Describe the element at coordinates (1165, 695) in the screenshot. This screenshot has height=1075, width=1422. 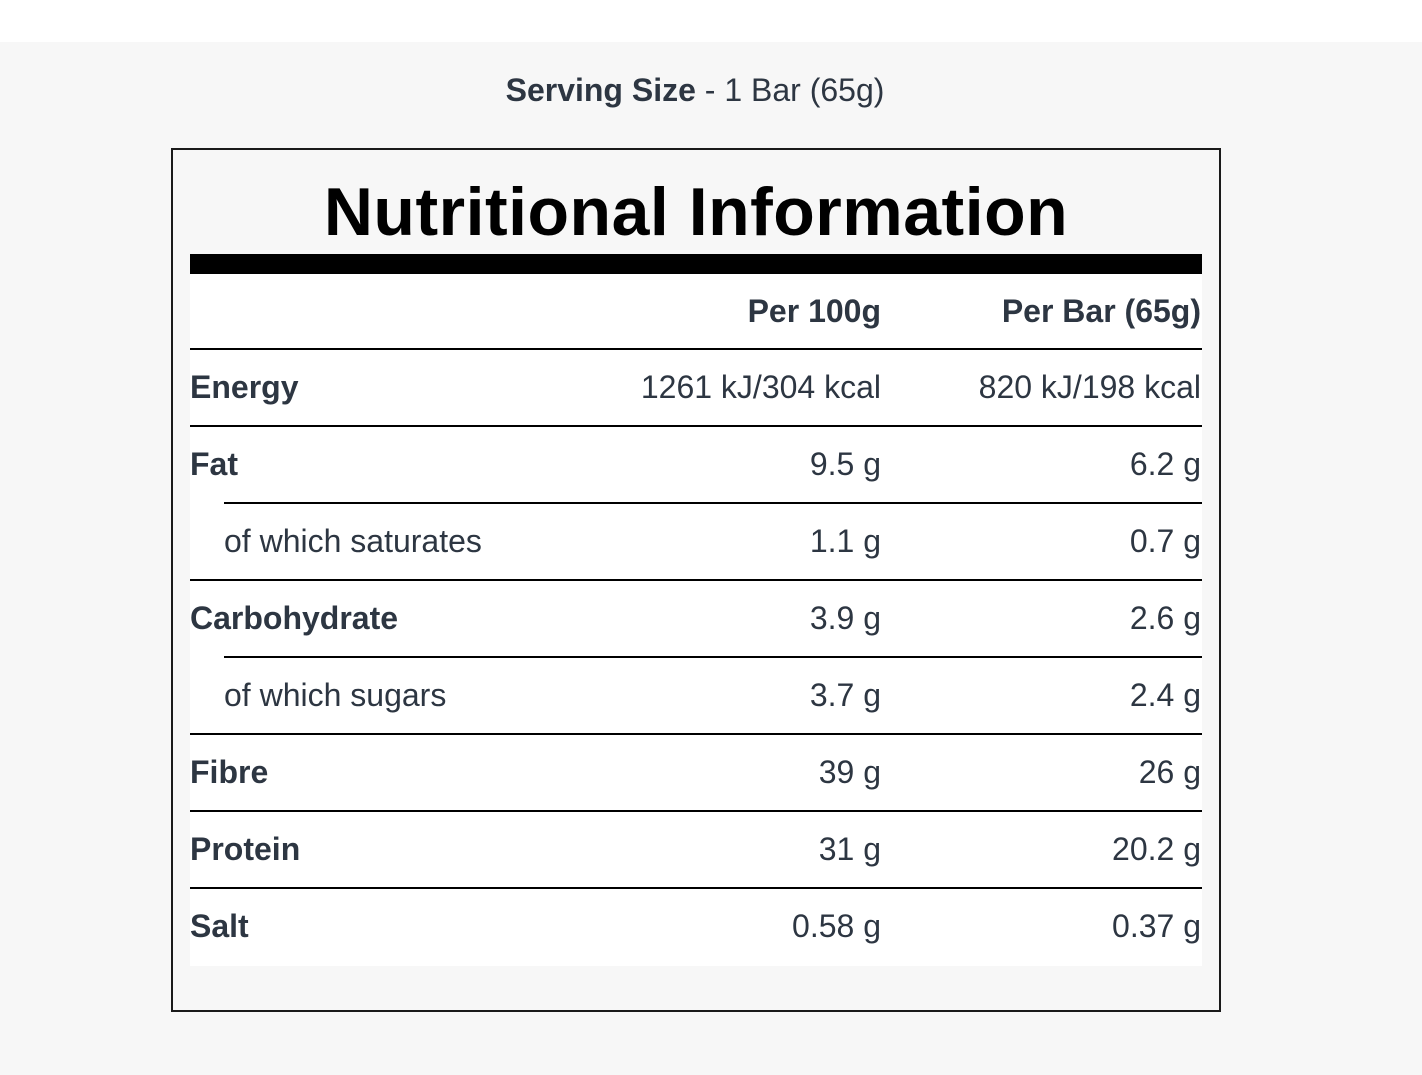
I see `value-per-bar: 2.4 g` at that location.